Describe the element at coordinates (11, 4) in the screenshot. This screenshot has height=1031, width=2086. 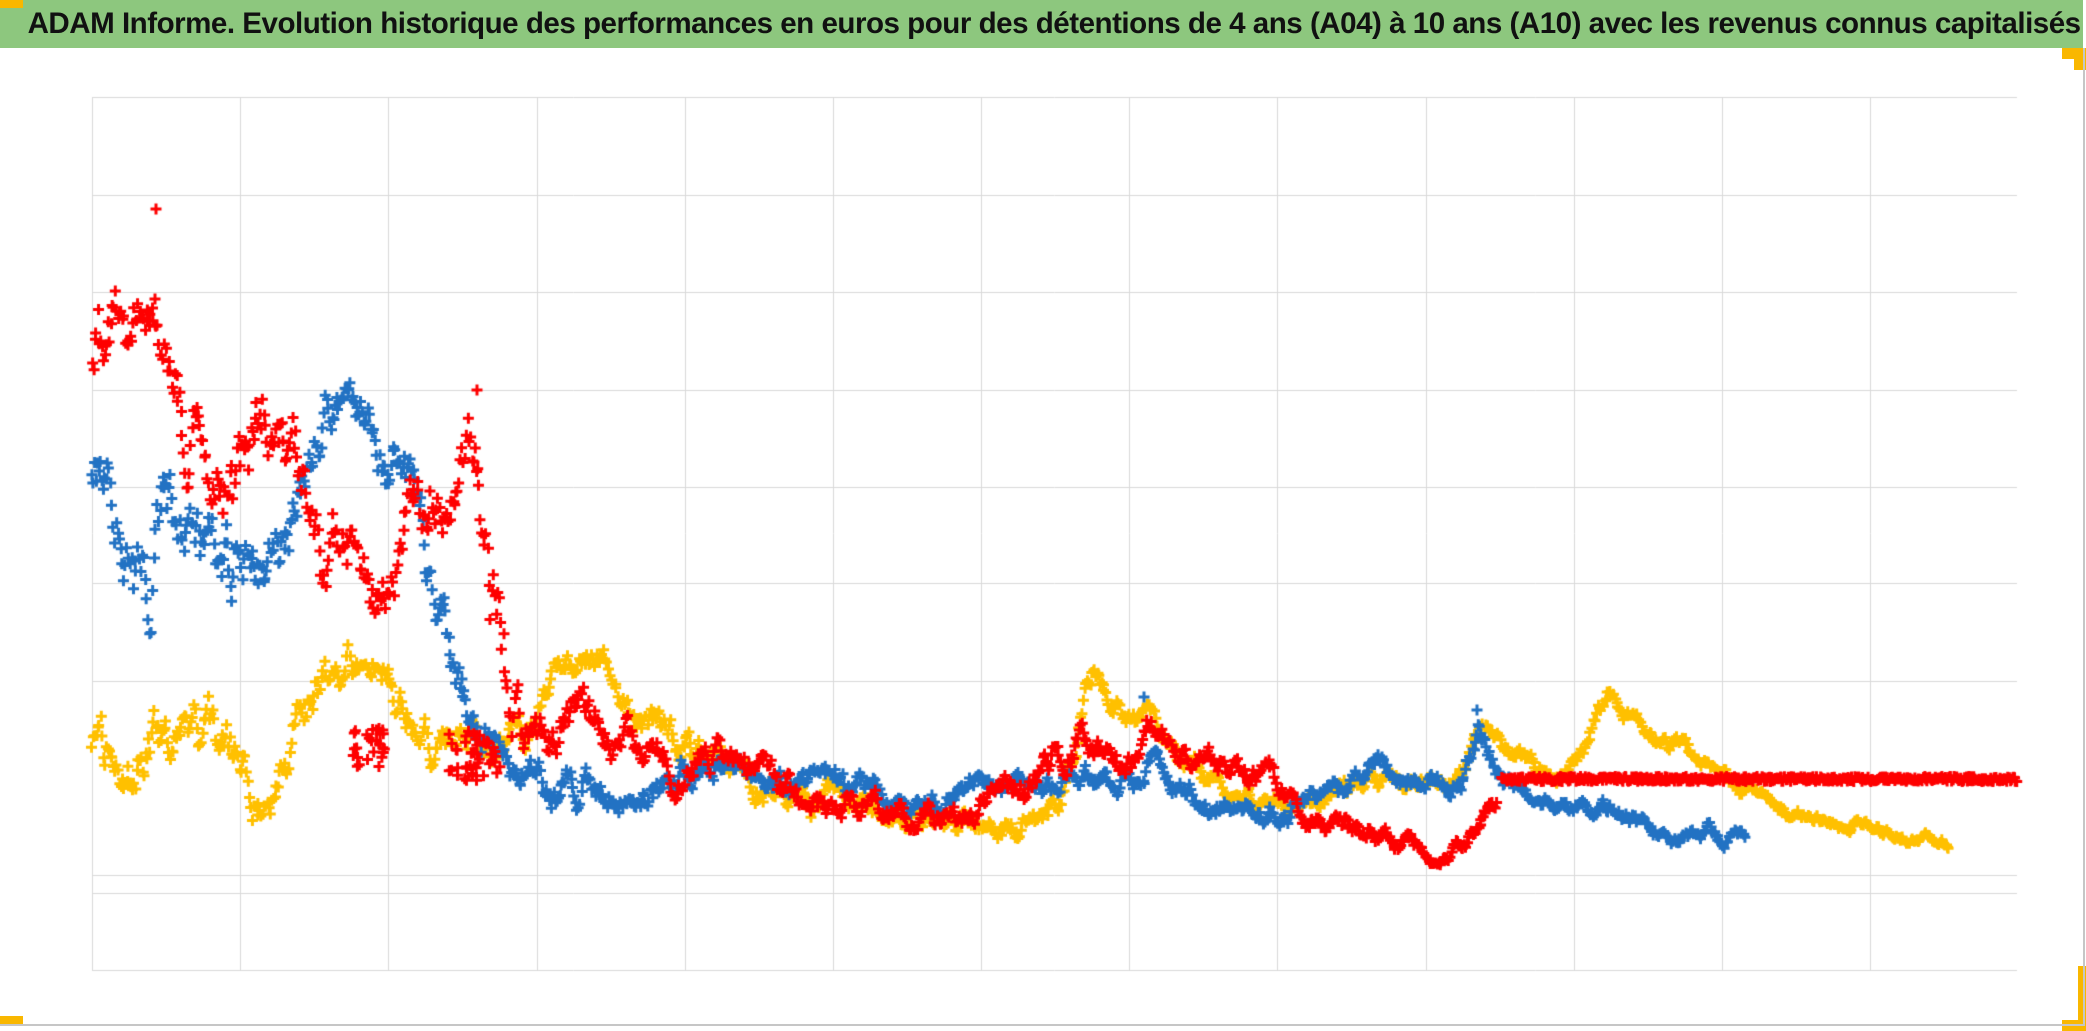
I see `corner-accent-top-left` at that location.